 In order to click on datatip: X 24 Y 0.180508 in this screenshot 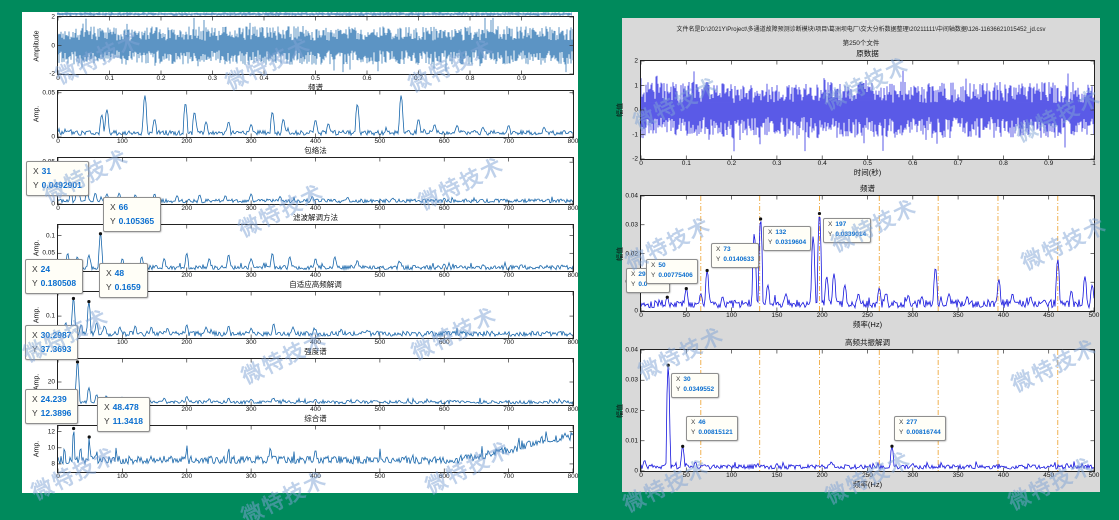, I will do `click(54, 277)`.